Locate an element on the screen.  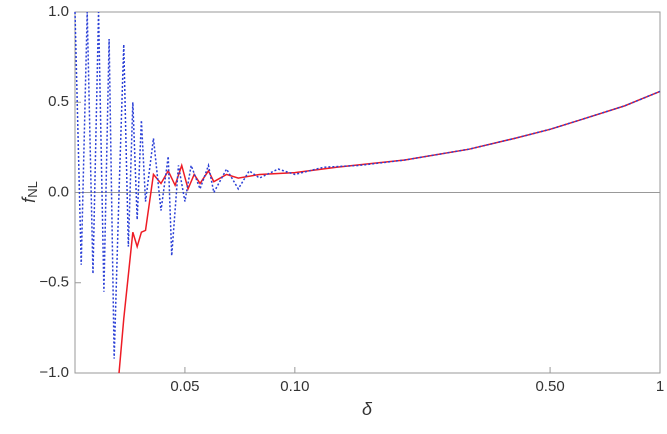
y-tick-label: −0.5 is located at coordinates (54, 282).